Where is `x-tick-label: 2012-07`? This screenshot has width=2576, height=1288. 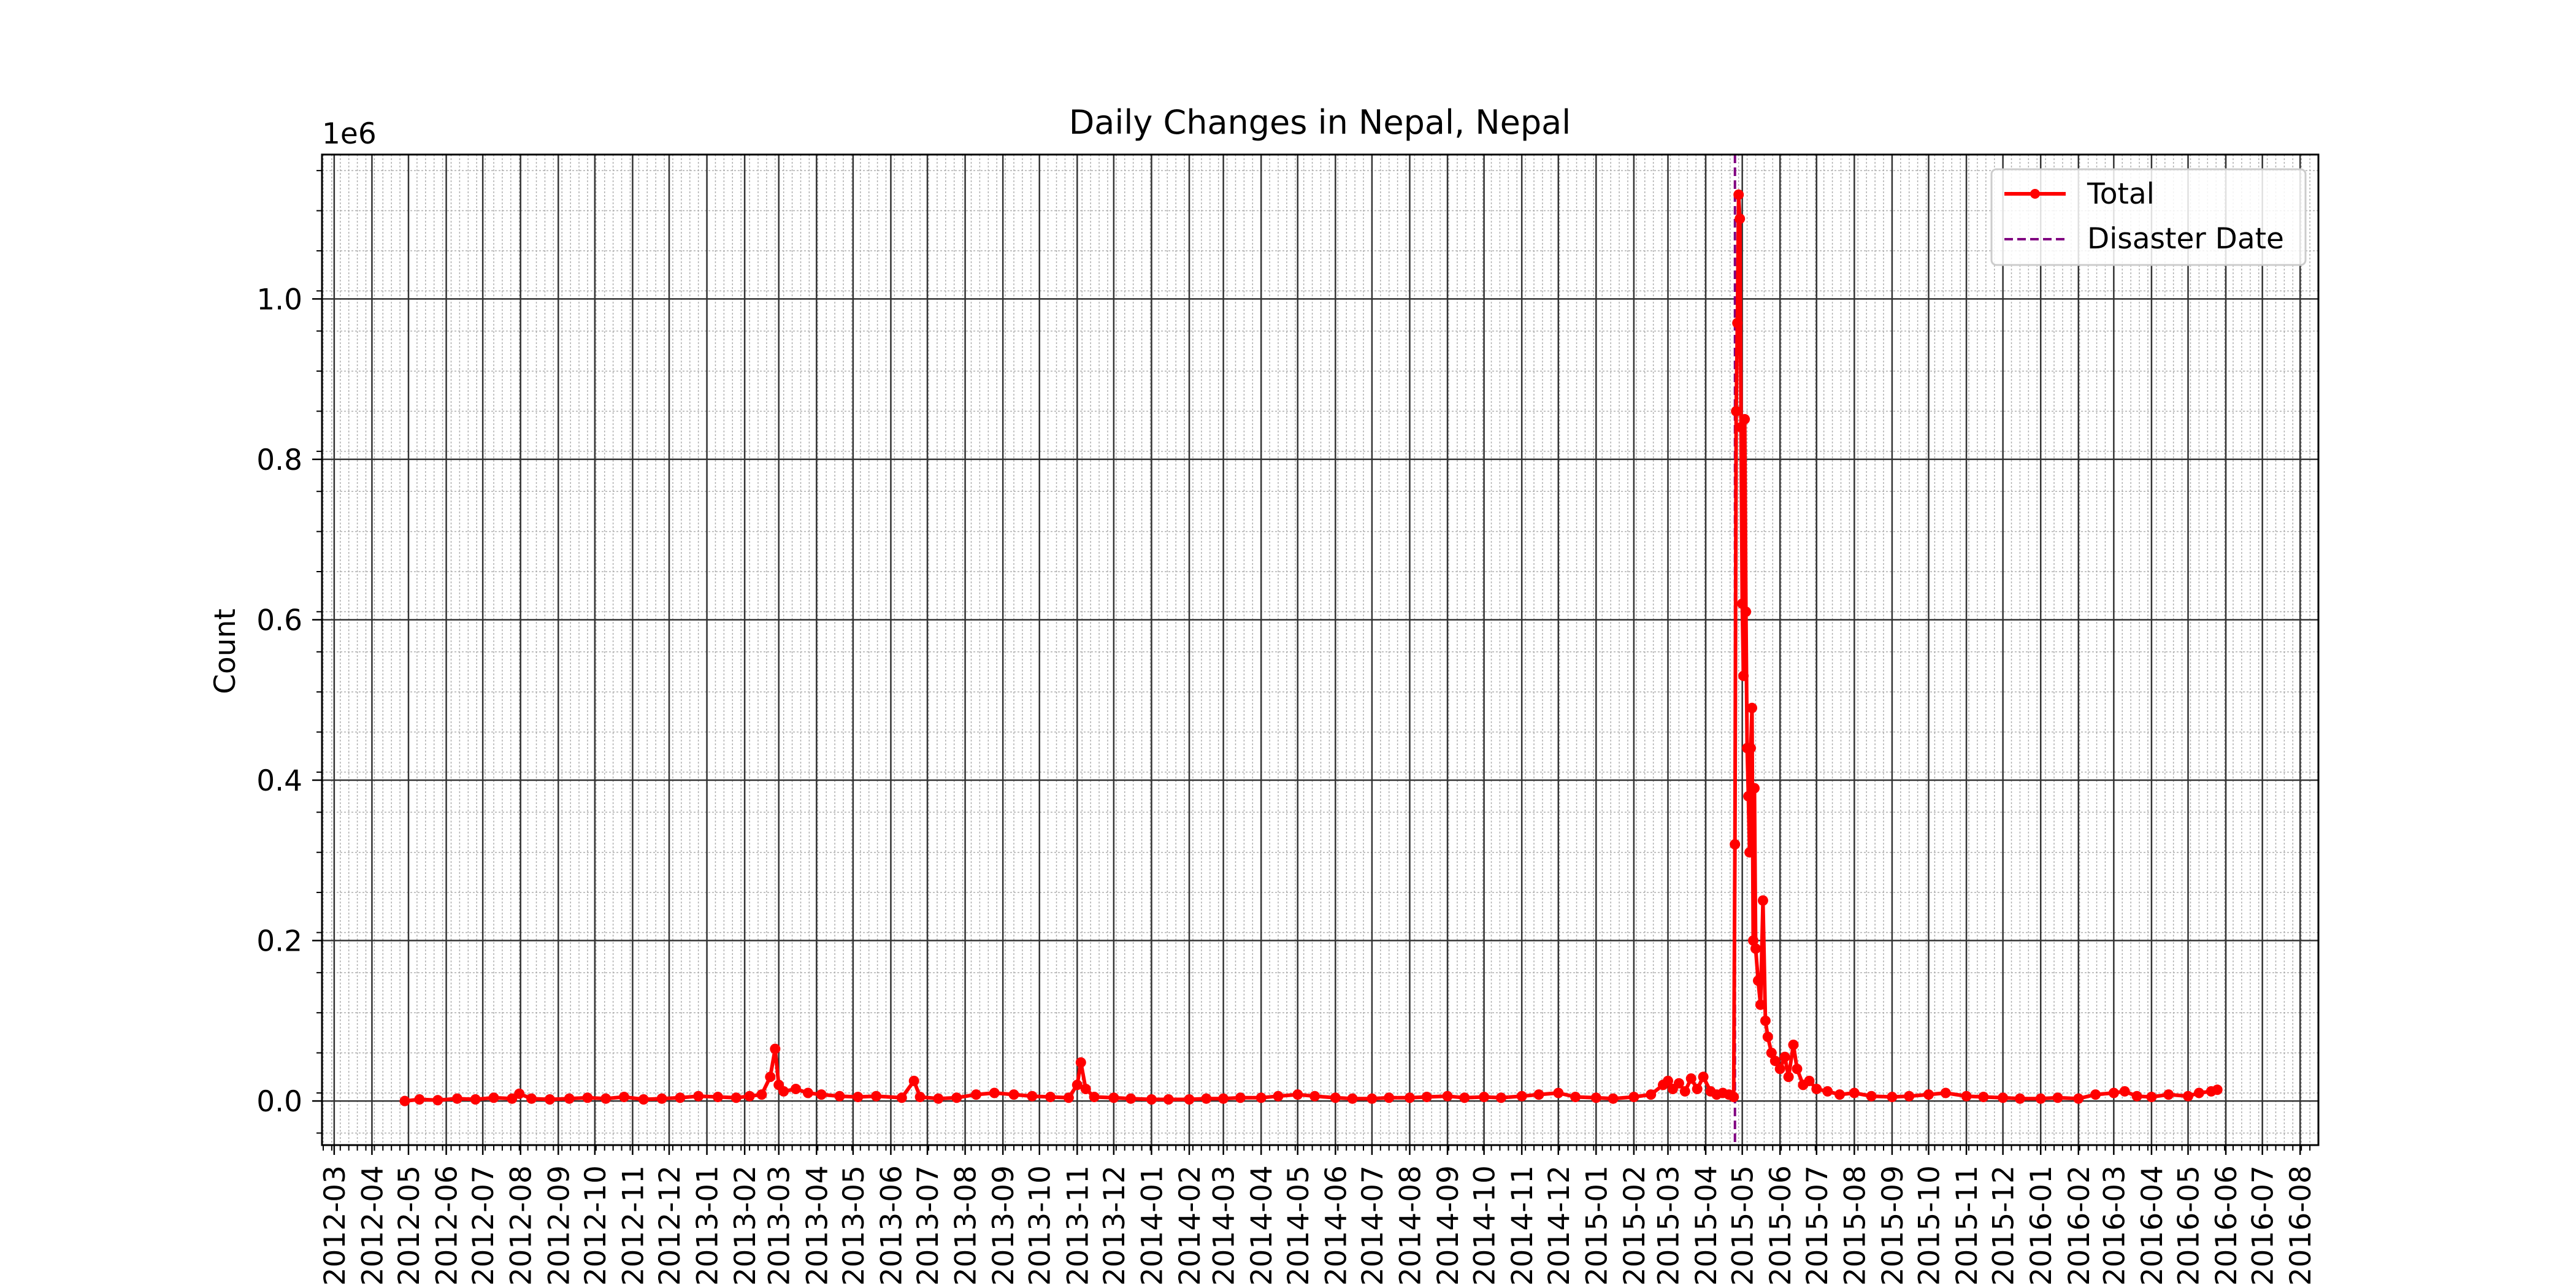 x-tick-label: 2012-07 is located at coordinates (483, 1225).